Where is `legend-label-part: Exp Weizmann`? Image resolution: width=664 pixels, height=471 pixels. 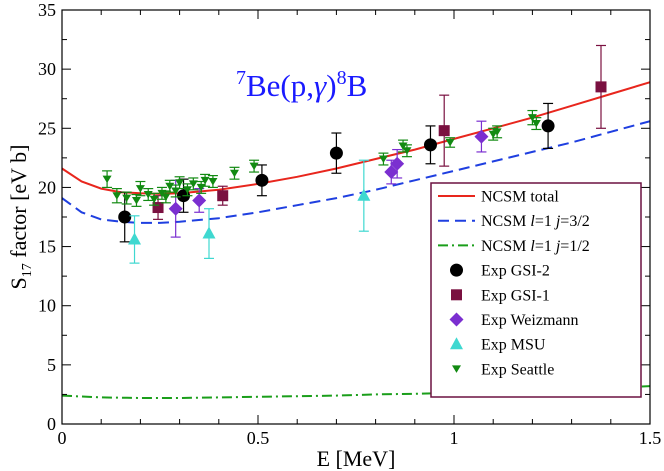
legend-label-part: Exp Weizmann is located at coordinates (530, 320).